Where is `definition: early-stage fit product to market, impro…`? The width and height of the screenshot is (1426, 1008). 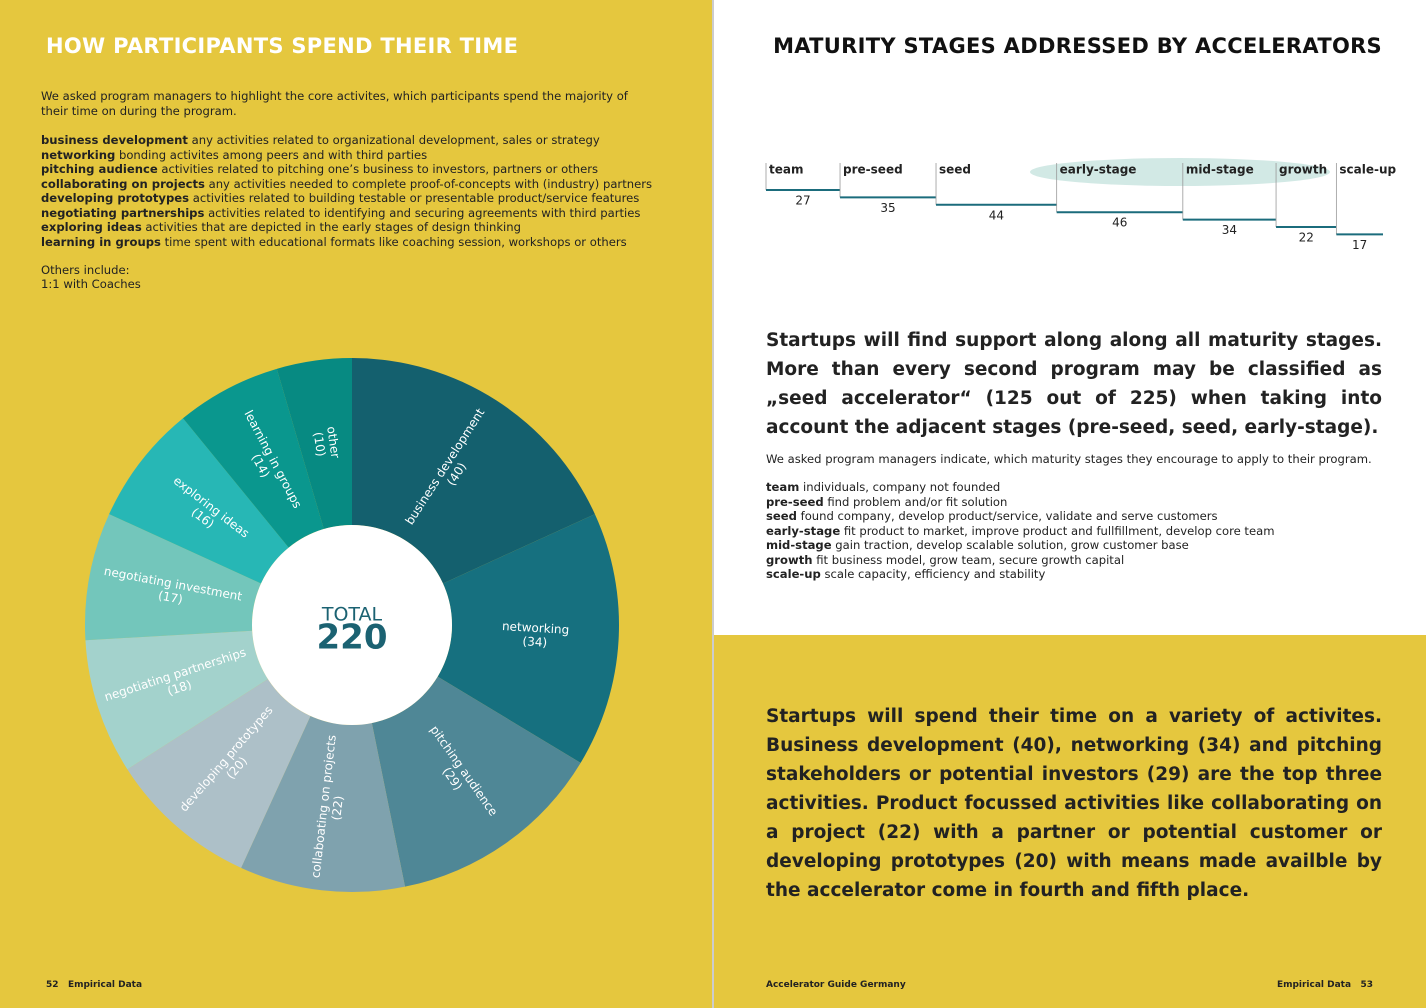
definition: early-stage fit product to market, impro… is located at coordinates (1074, 531).